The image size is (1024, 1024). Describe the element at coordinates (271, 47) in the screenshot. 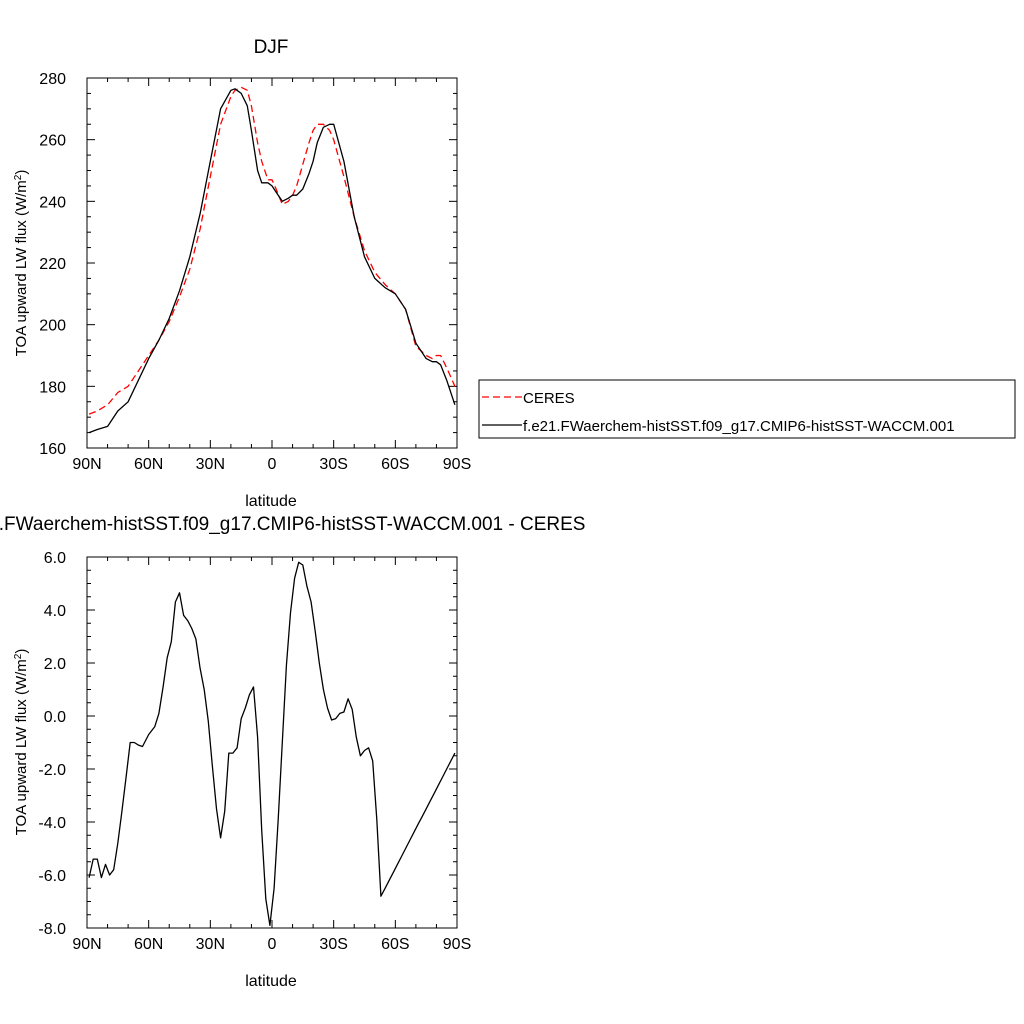

I see `top-chart-title: DJF` at that location.